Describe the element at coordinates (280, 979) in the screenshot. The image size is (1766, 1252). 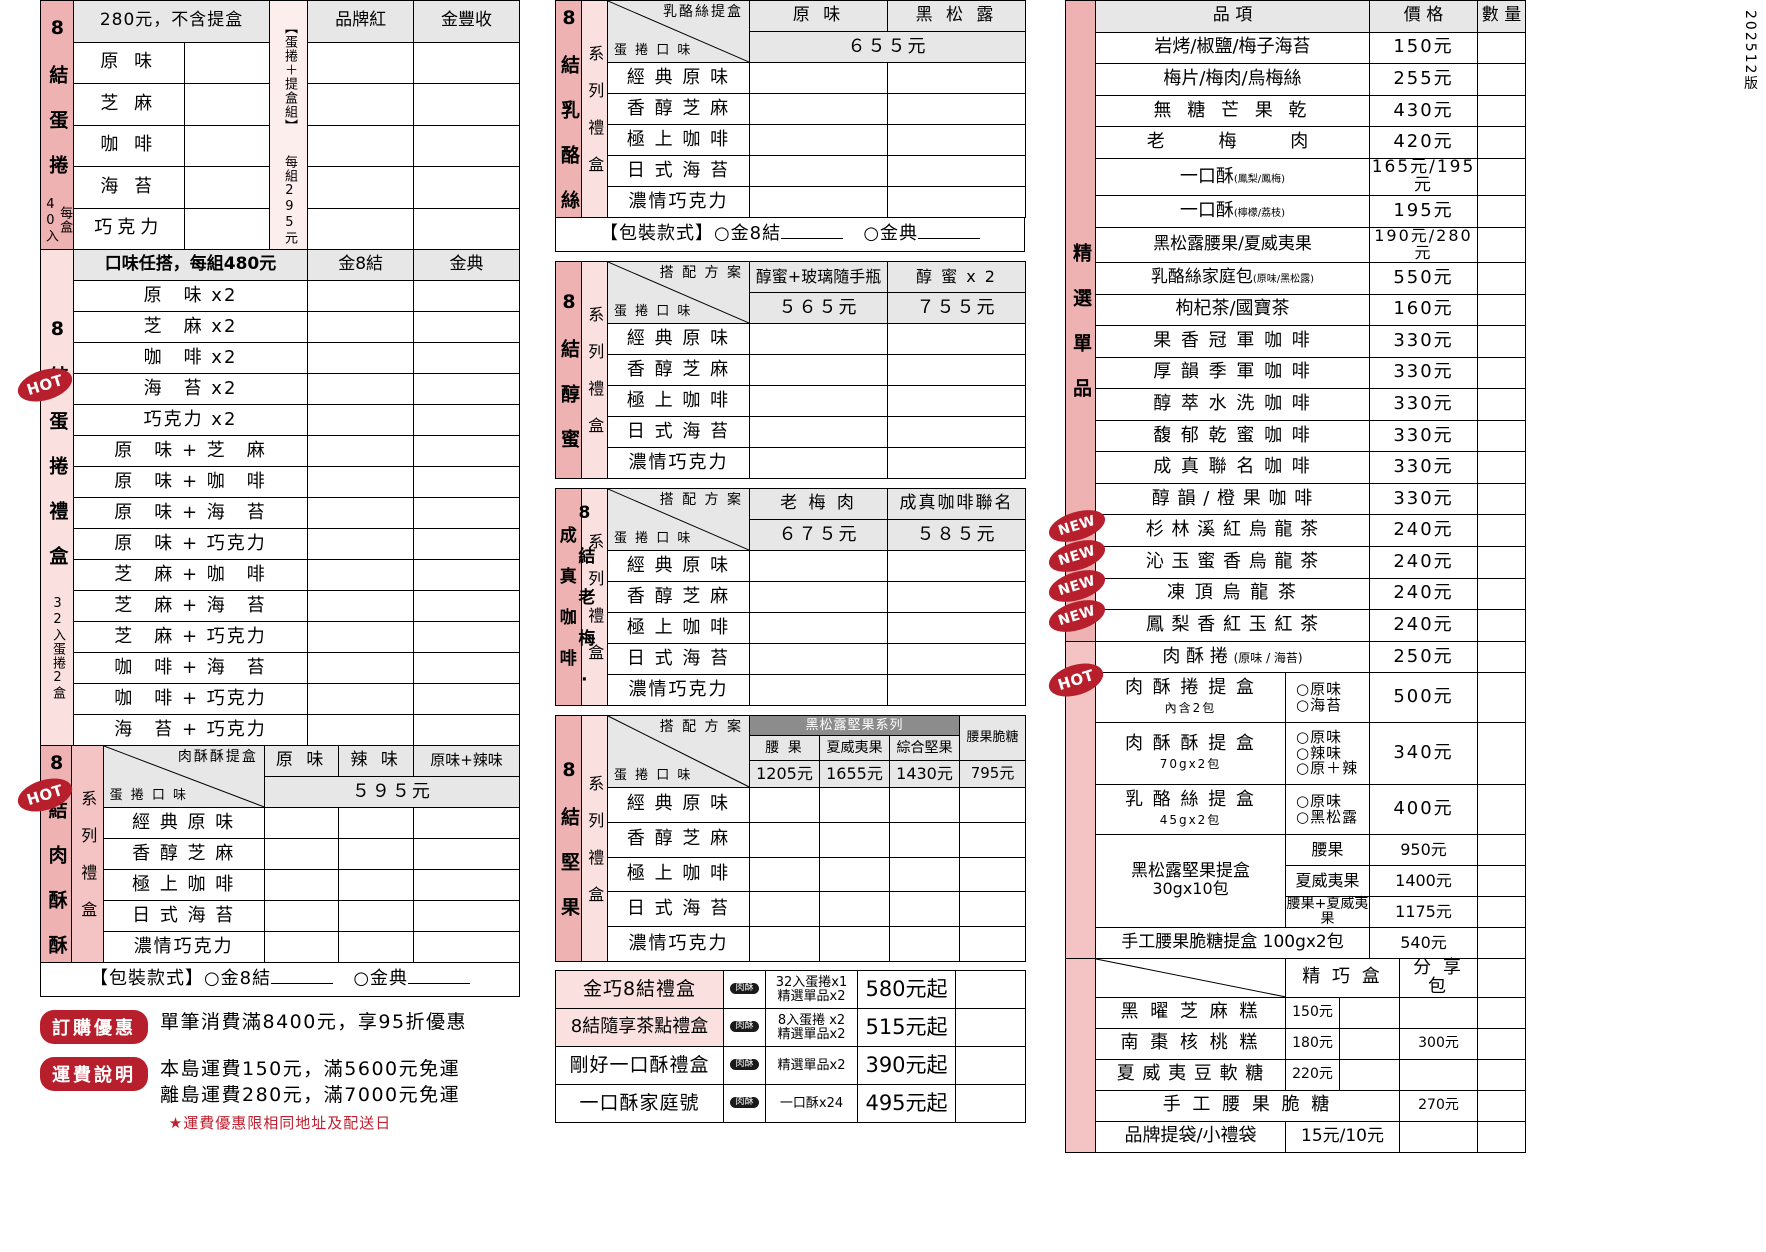
I see `packaging-options: 【包裝款式】○金8結 ○金典` at that location.